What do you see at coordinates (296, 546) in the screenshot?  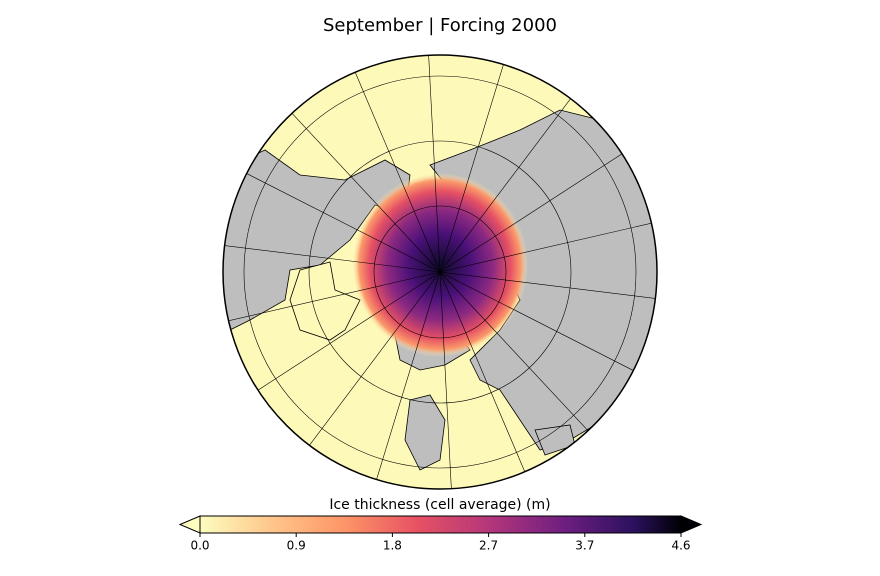 I see `colorbar-tick-label: 0.9` at bounding box center [296, 546].